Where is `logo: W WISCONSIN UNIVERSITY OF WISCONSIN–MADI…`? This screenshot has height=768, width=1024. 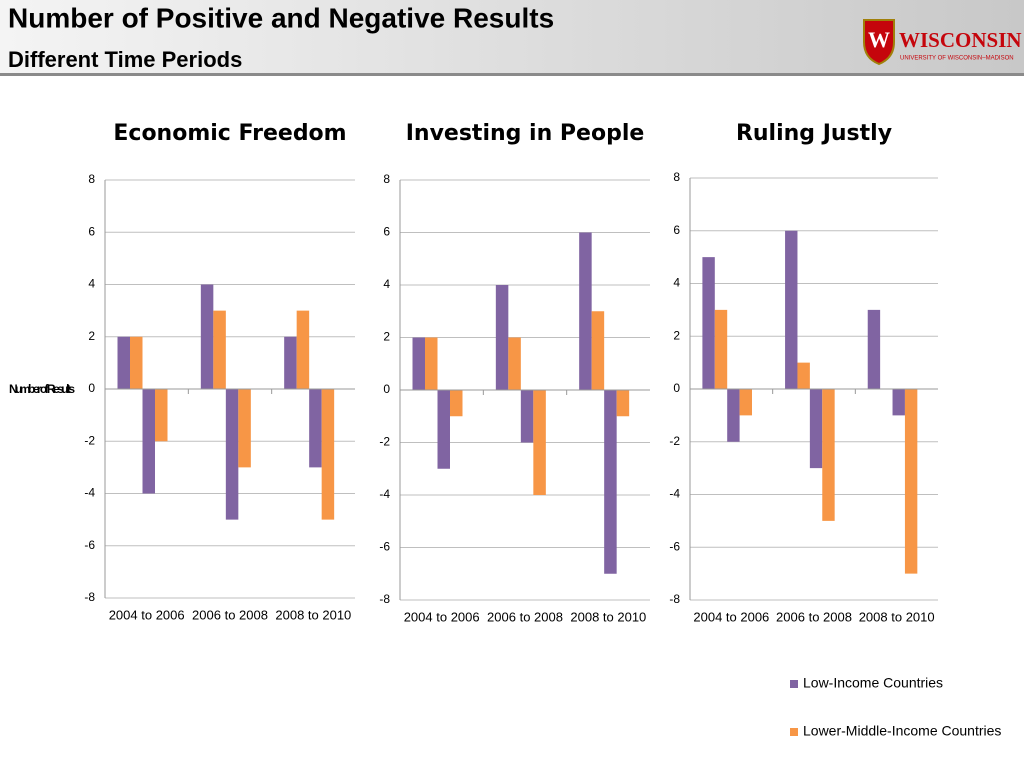 logo: W WISCONSIN UNIVERSITY OF WISCONSIN–MADI… is located at coordinates (942, 42).